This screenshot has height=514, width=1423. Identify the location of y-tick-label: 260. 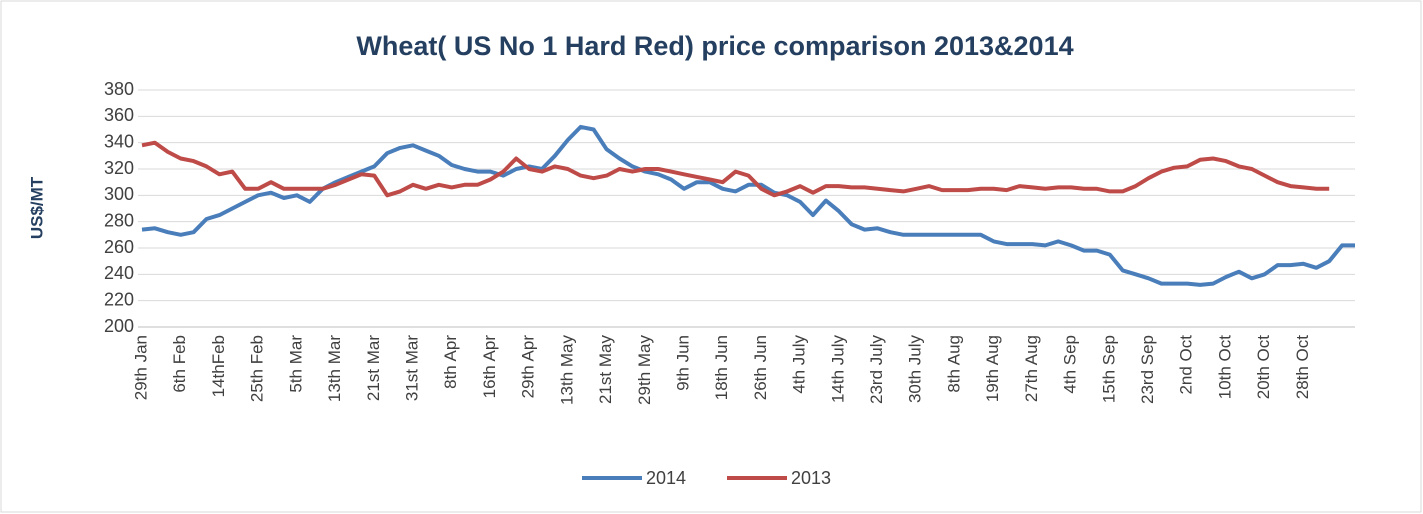
(119, 247).